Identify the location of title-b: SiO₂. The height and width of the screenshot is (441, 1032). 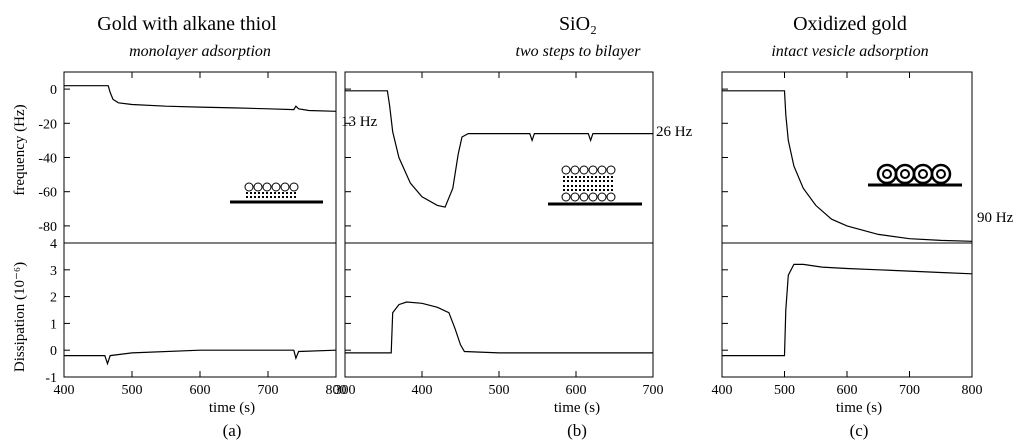
(578, 24).